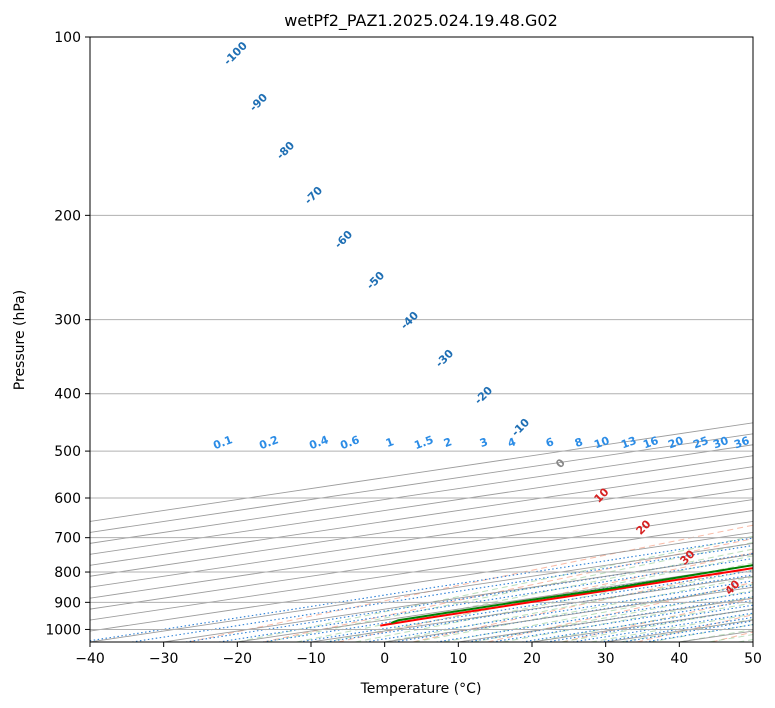  Describe the element at coordinates (67, 499) in the screenshot. I see `y-tick-label: 600` at that location.